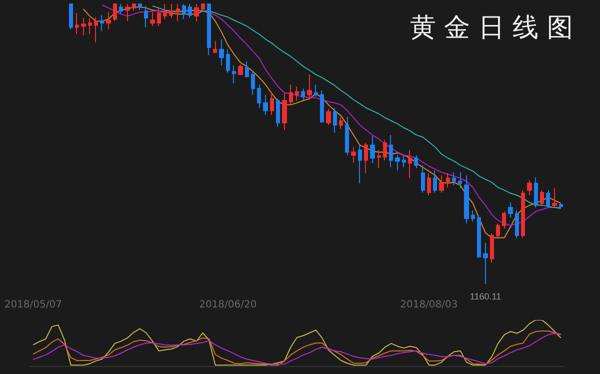 The width and height of the screenshot is (600, 374). What do you see at coordinates (33, 305) in the screenshot?
I see `x-tick-label: 2018/05/07` at bounding box center [33, 305].